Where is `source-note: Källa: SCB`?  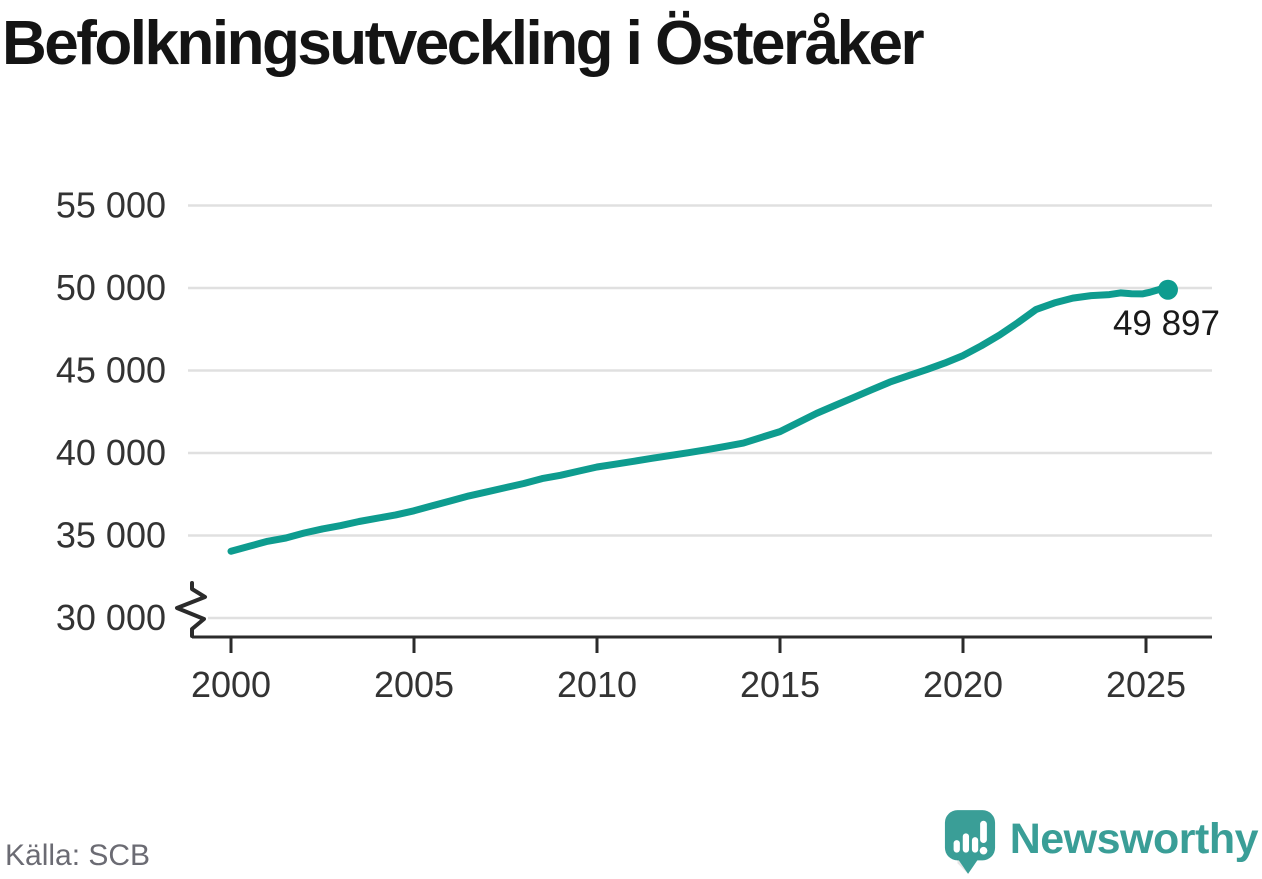 source-note: Källa: SCB is located at coordinates (78, 855).